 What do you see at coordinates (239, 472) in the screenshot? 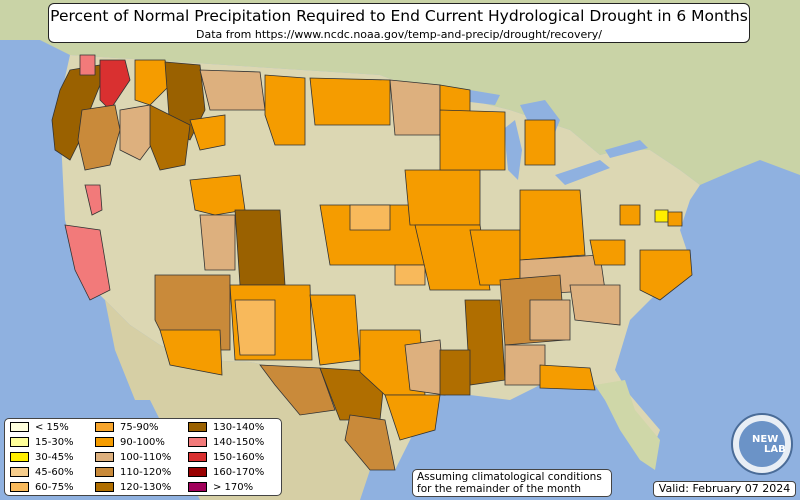
I see `legend-label: 160-170%` at bounding box center [239, 472].